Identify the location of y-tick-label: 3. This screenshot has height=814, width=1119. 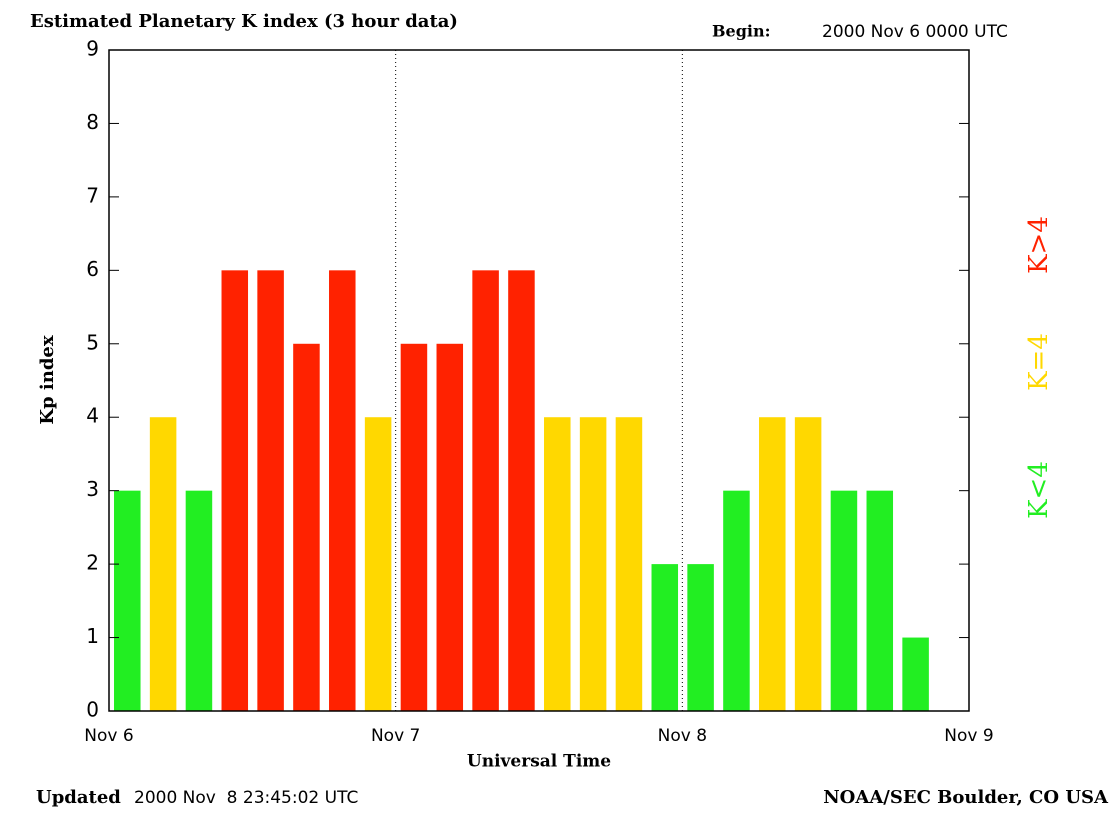
(92, 489).